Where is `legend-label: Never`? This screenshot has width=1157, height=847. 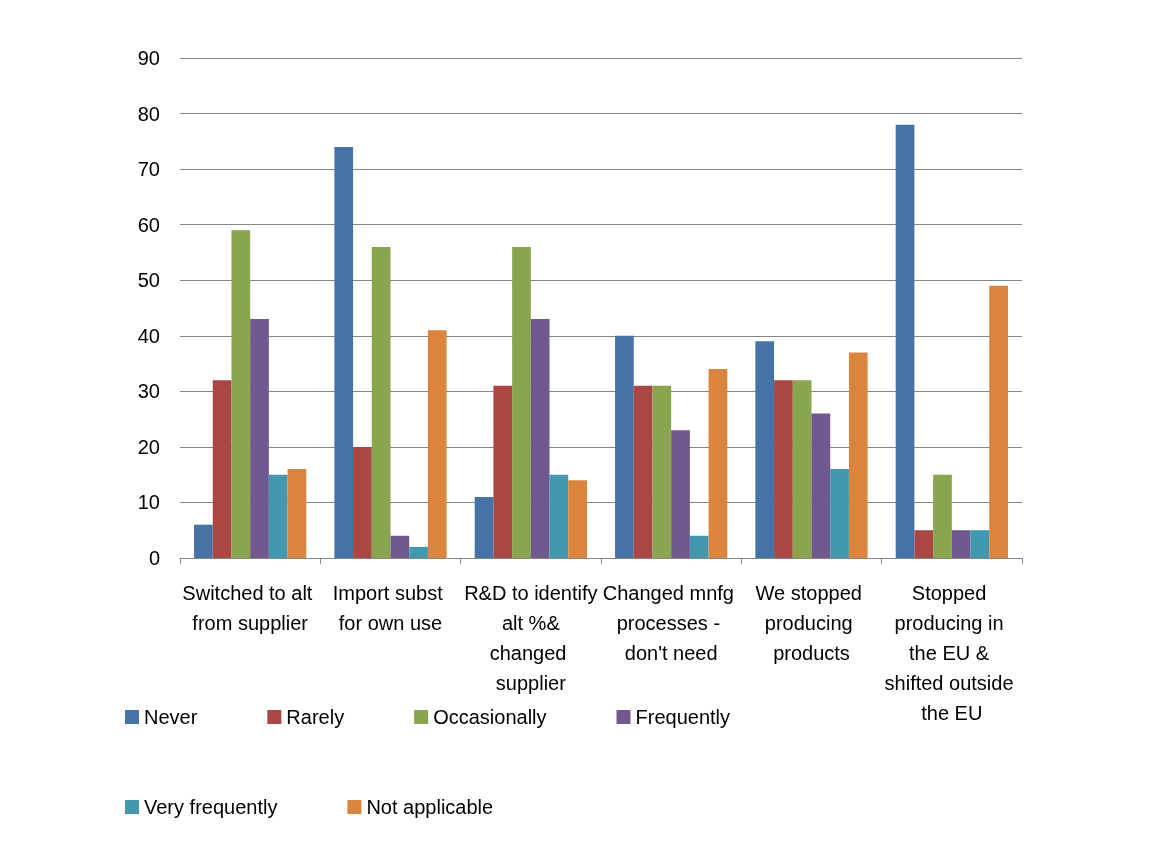 legend-label: Never is located at coordinates (171, 717).